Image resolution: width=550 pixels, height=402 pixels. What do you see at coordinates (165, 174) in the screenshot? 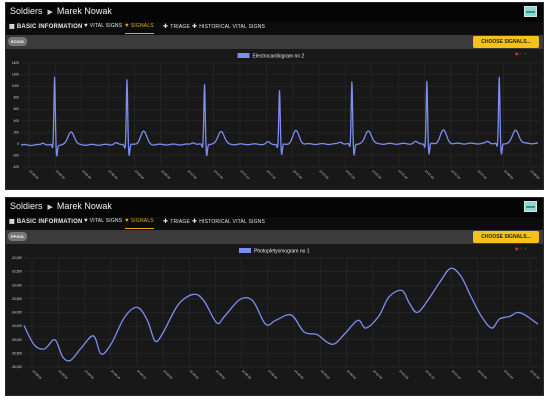
I see `x-tick-label: 13:56:55` at bounding box center [165, 174].